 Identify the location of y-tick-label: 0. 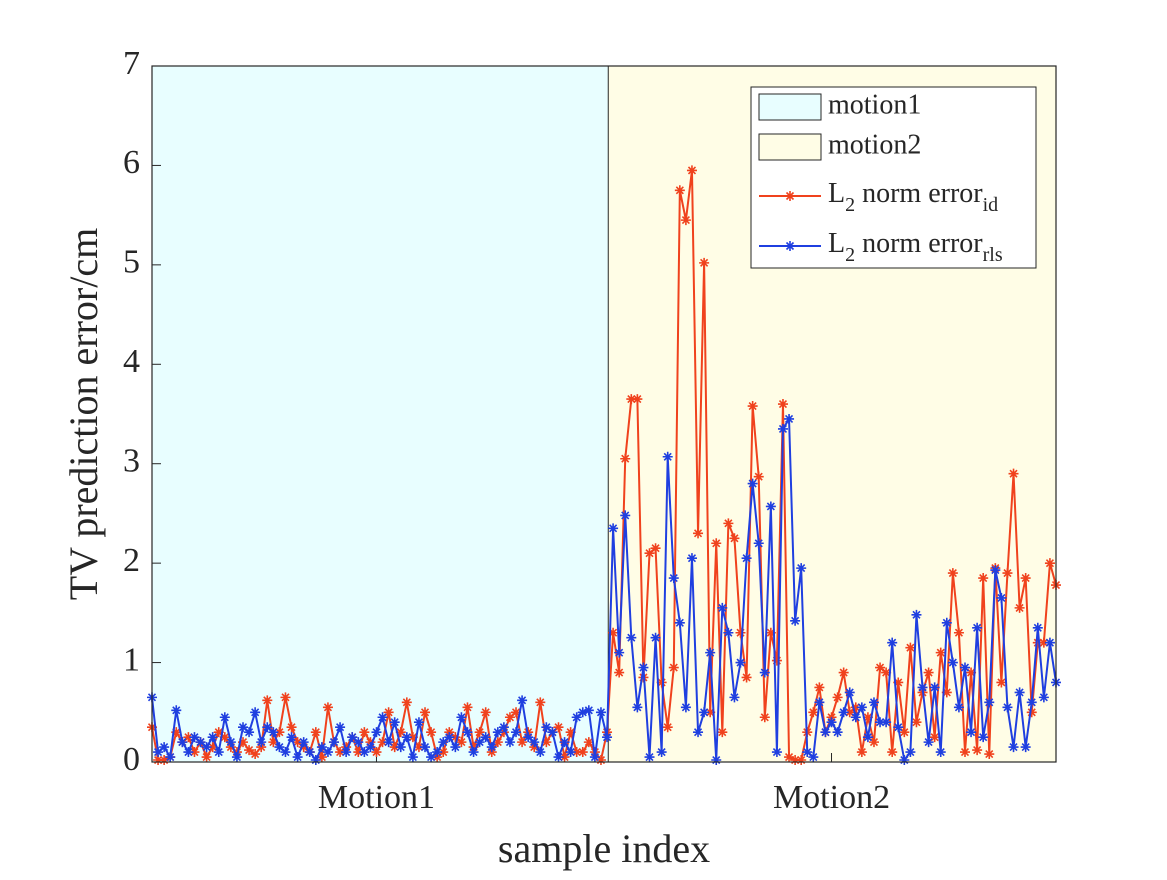
(131, 759).